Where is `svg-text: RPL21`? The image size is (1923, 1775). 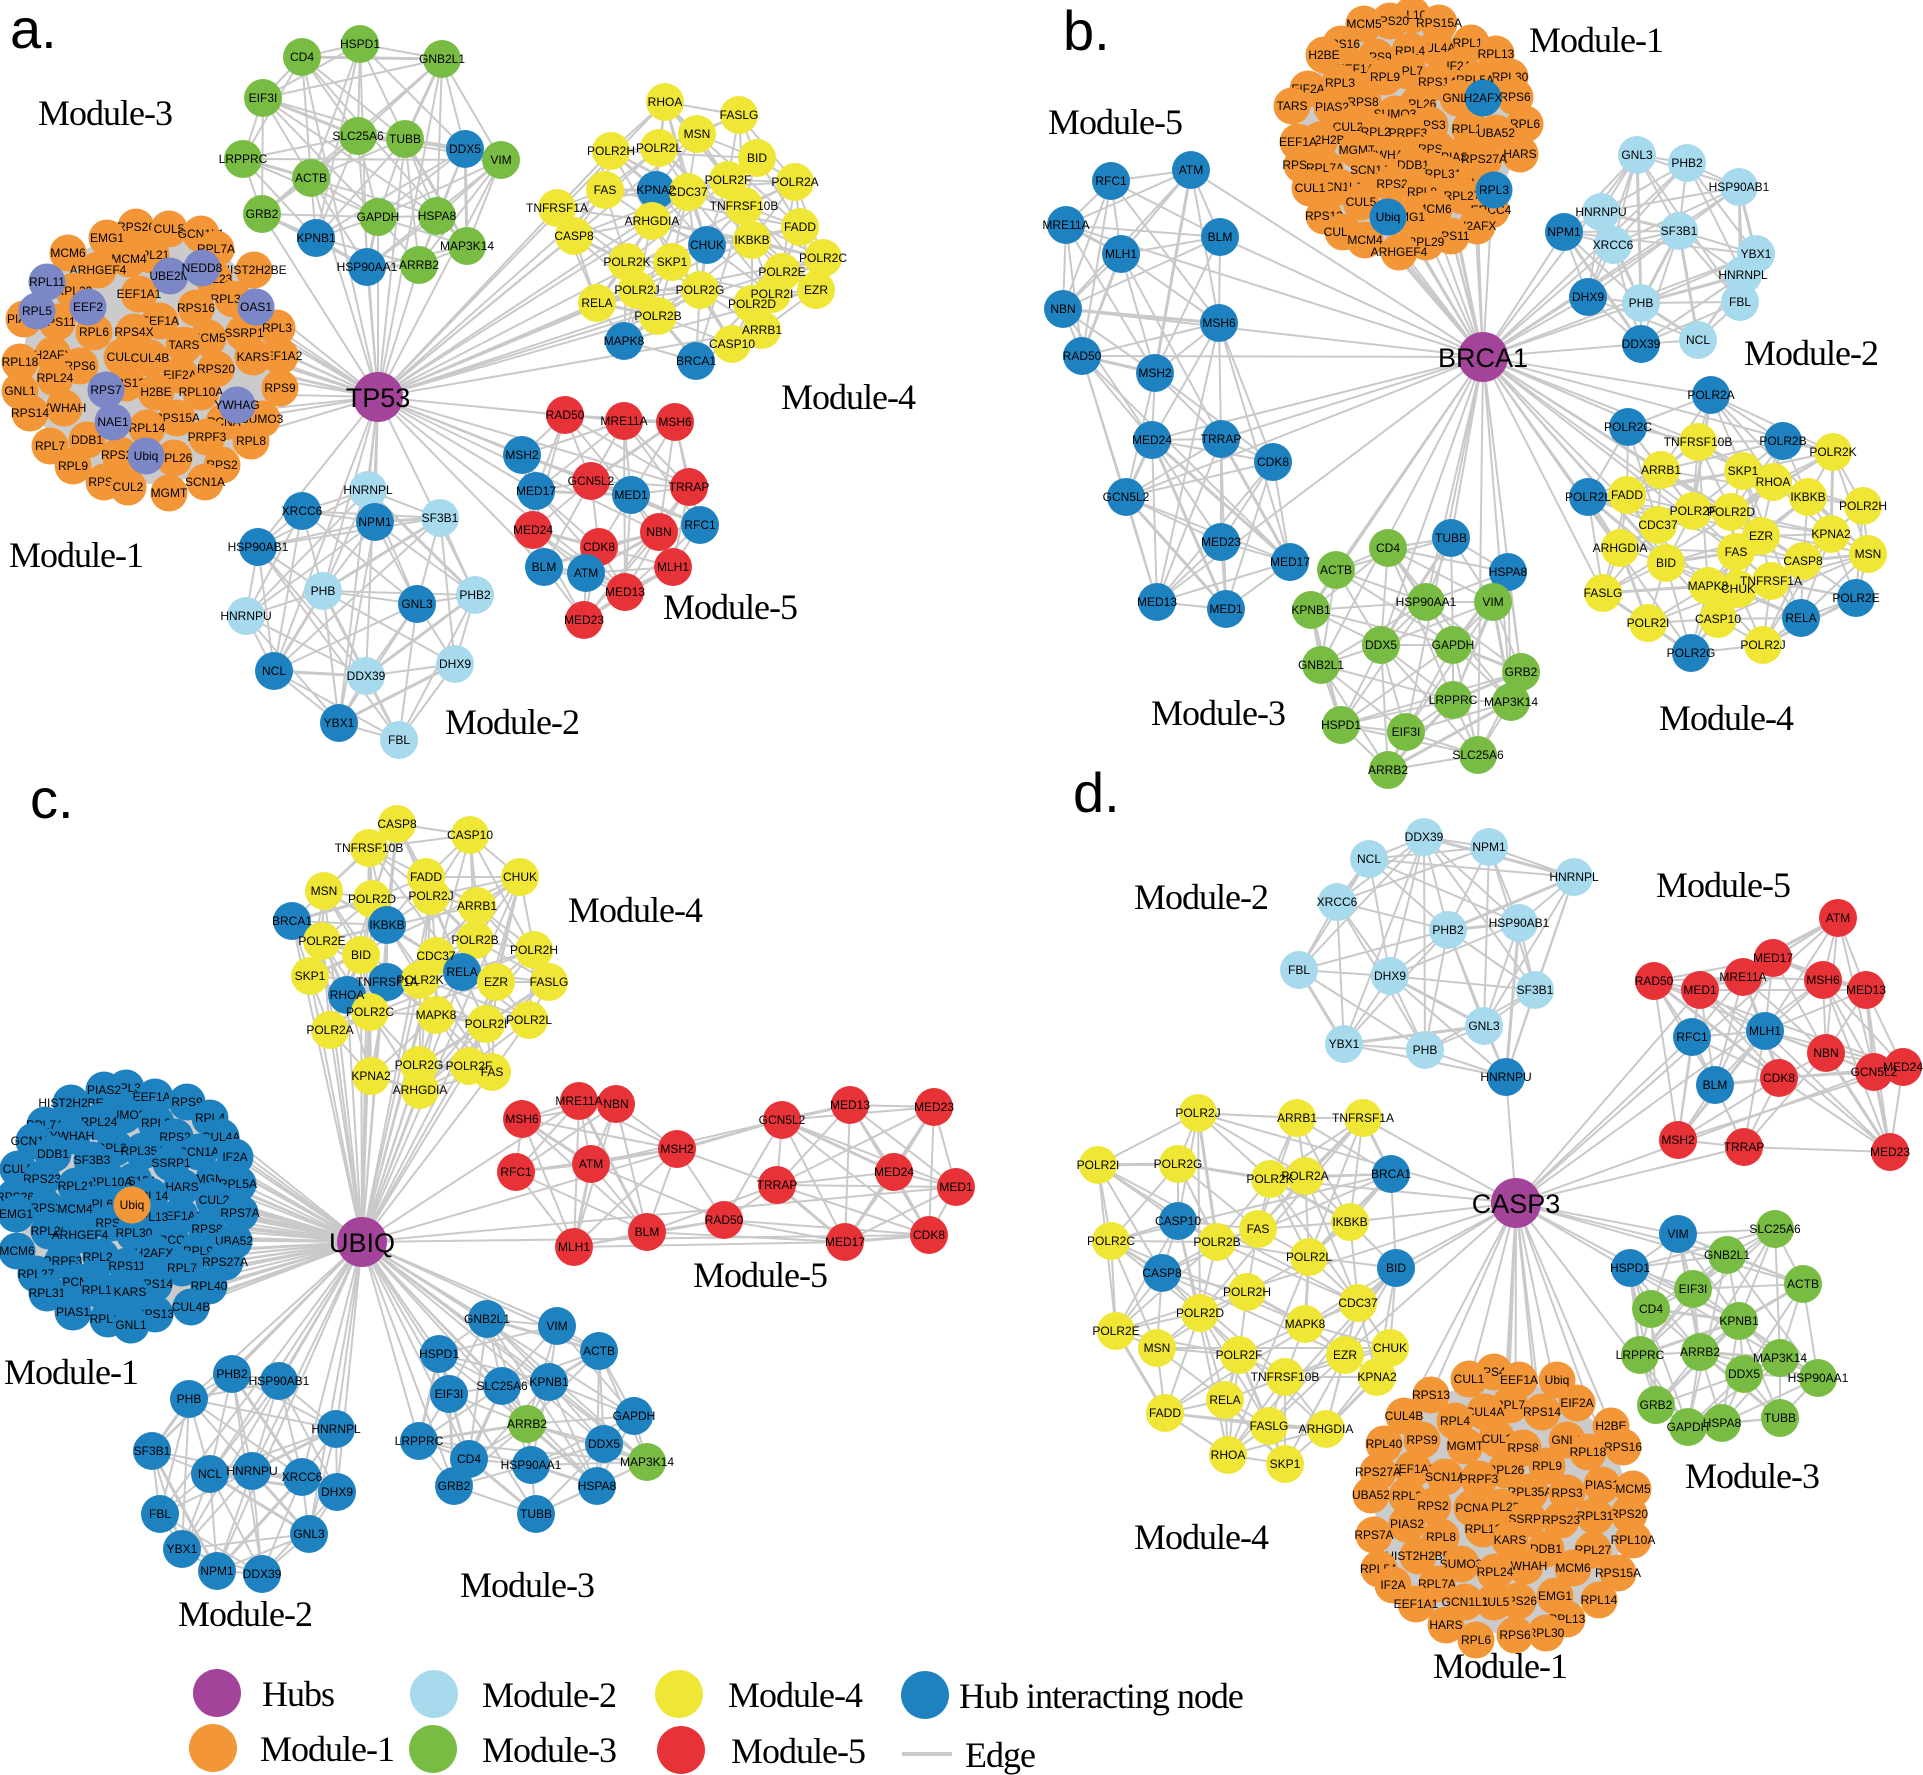
svg-text: RPL21 is located at coordinates (76, 1186).